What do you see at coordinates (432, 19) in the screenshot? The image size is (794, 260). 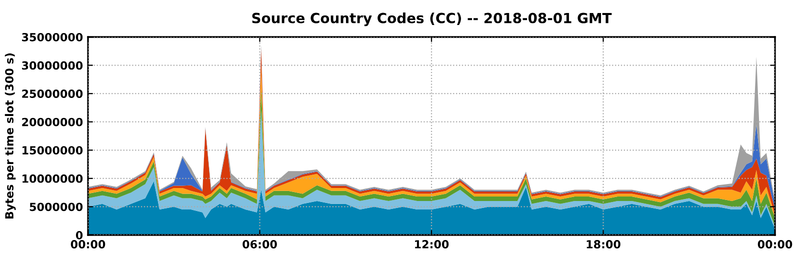 I see `chart-title: Source Country Codes (CC) -- 2018-08-01 GMT` at bounding box center [432, 19].